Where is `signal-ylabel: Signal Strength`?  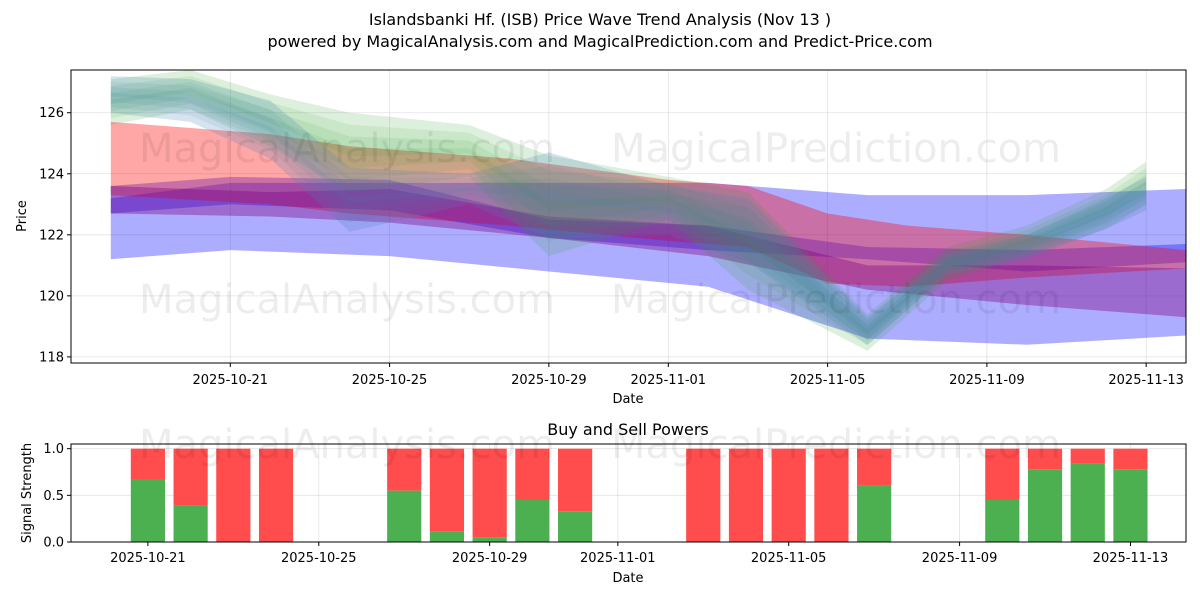 signal-ylabel: Signal Strength is located at coordinates (27, 493).